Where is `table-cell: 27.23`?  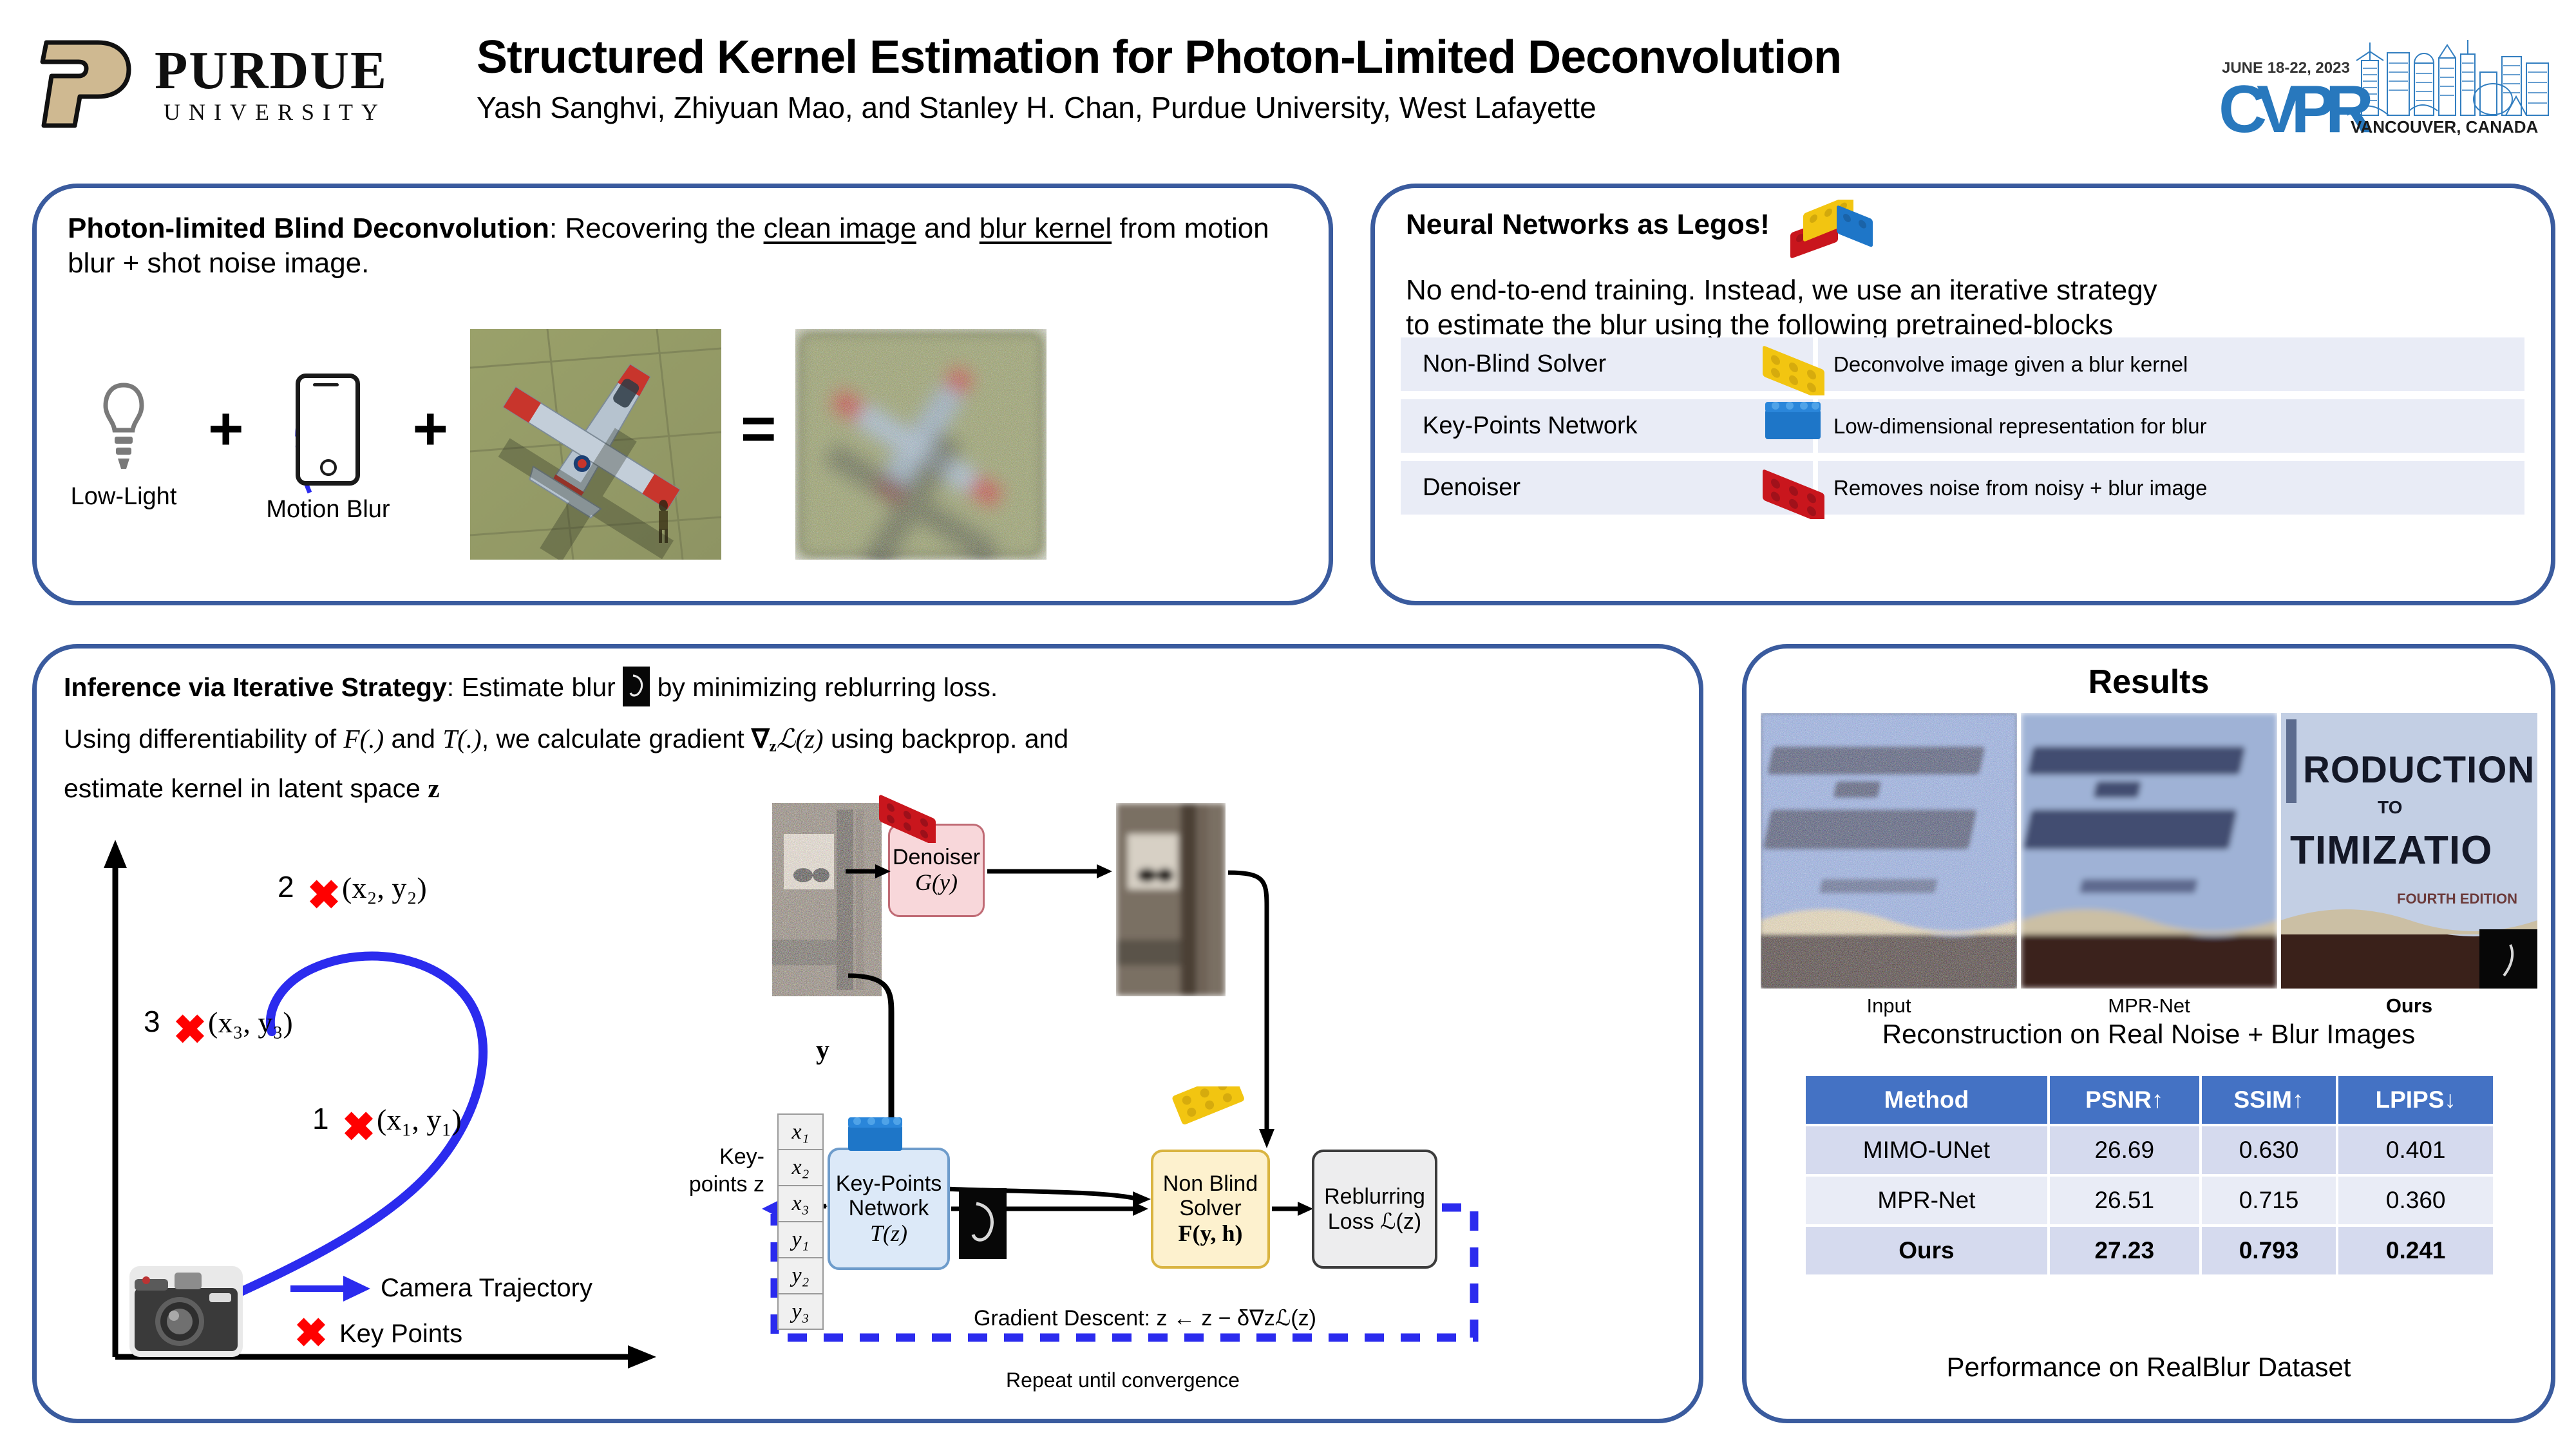 table-cell: 27.23 is located at coordinates (2124, 1251).